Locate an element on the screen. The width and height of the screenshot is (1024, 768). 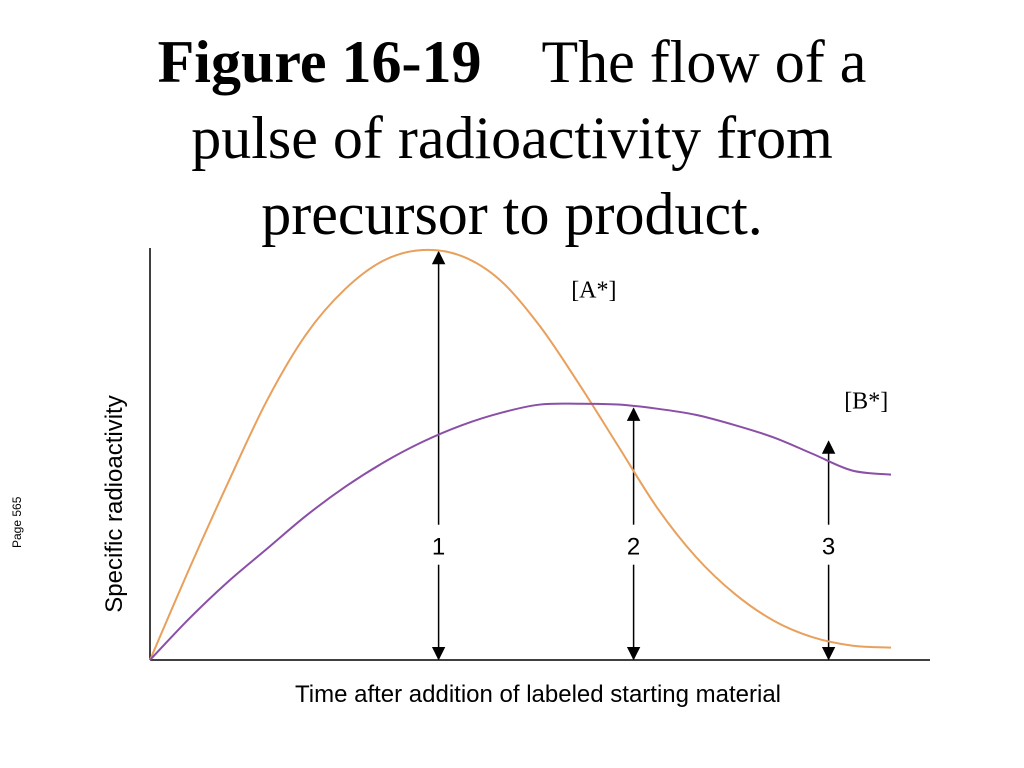
series-label-b: [B*] is located at coordinates (866, 402).